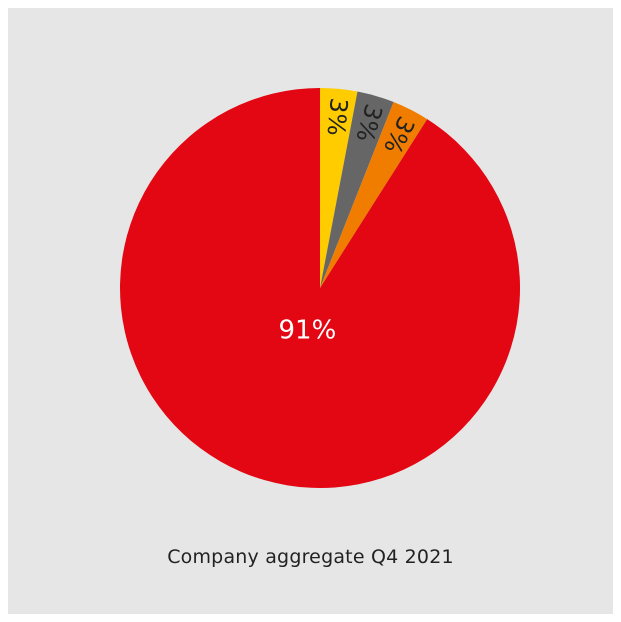 This screenshot has width=621, height=622. What do you see at coordinates (310, 557) in the screenshot?
I see `chart-caption: Company aggregate Q4 2021` at bounding box center [310, 557].